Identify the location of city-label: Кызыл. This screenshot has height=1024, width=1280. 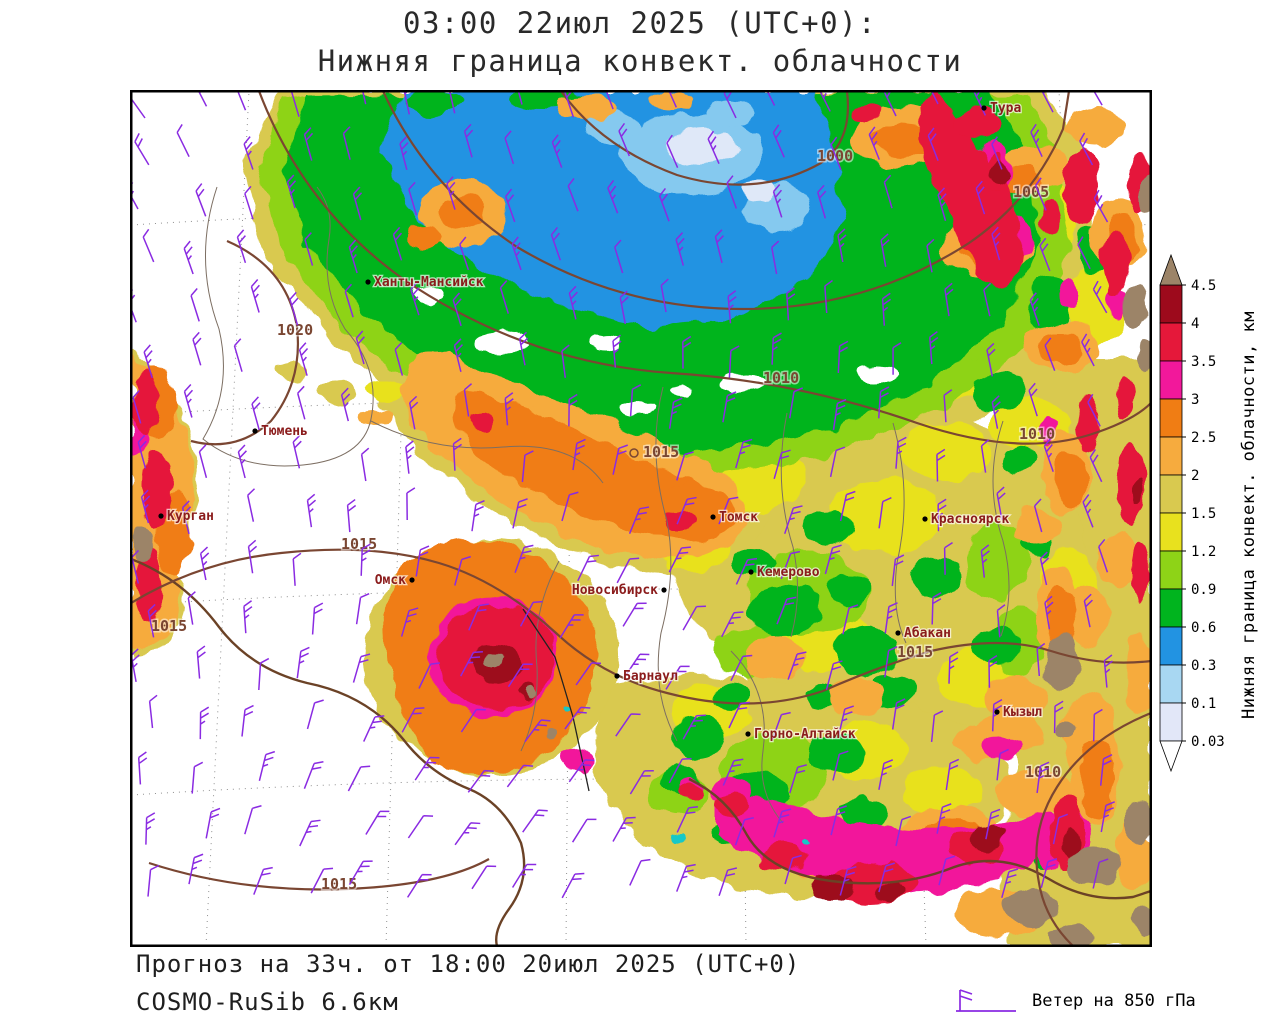
(1022, 712).